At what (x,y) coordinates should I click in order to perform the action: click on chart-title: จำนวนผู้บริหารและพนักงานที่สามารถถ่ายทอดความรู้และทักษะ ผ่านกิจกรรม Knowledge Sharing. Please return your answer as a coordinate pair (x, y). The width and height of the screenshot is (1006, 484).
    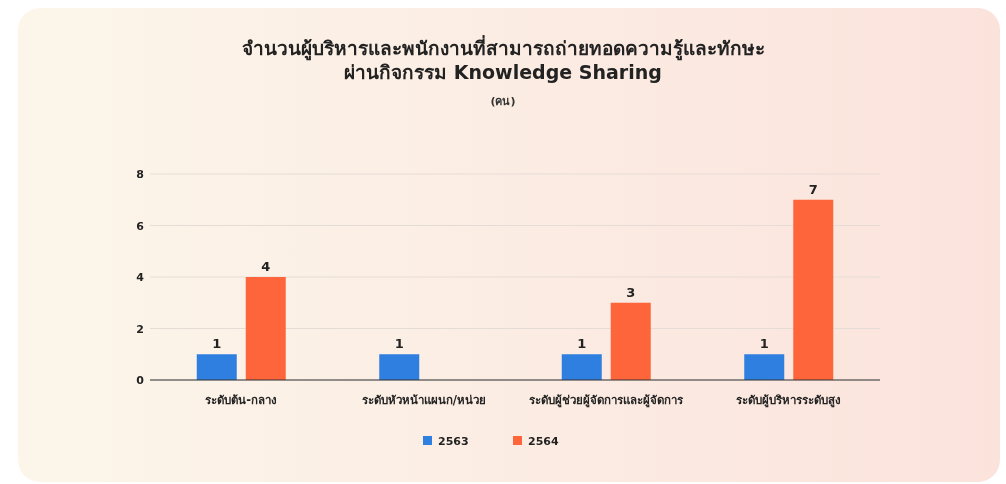
    Looking at the image, I should click on (503, 59).